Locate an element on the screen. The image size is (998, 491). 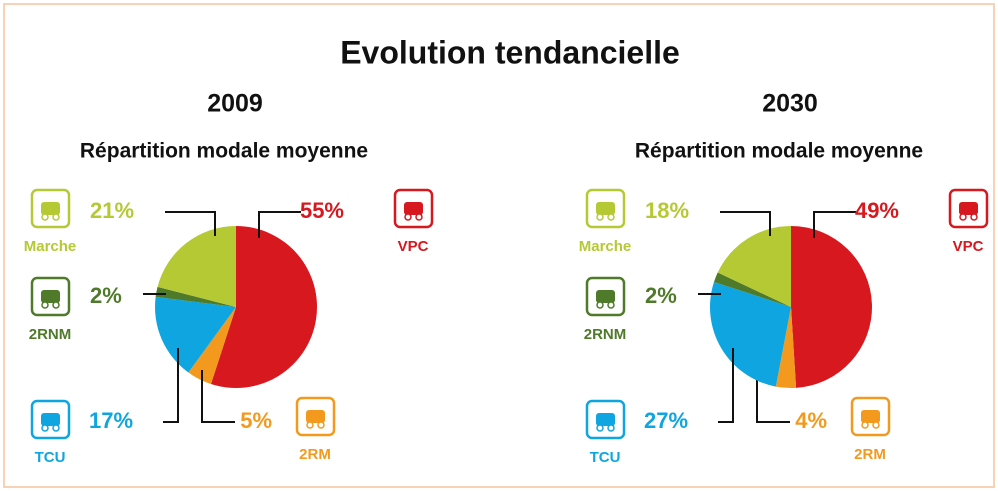
value-label: 4% is located at coordinates (811, 420).